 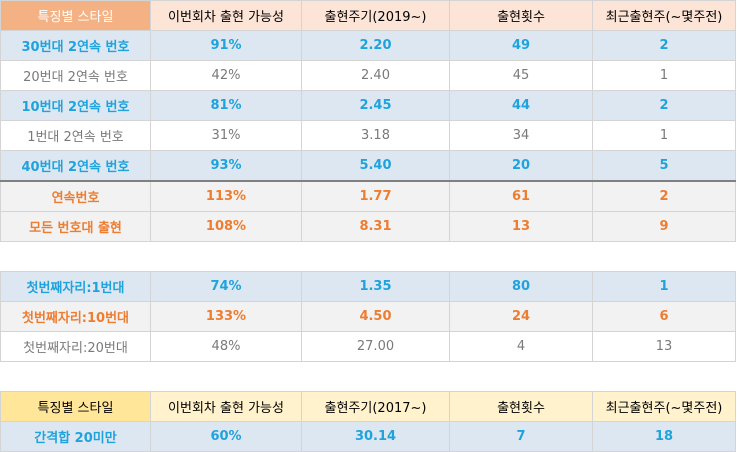 I want to click on cell-recent: 6, so click(x=664, y=316).